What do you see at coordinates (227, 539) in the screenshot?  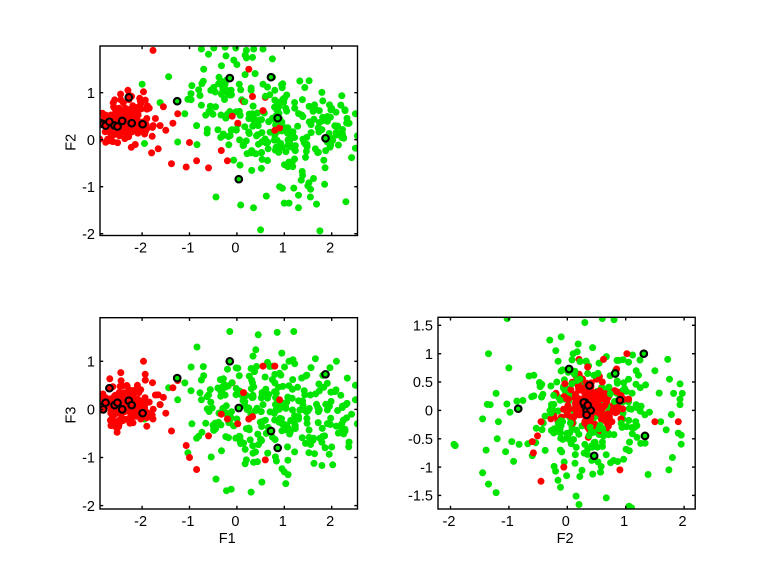 I see `svg-text: F1` at bounding box center [227, 539].